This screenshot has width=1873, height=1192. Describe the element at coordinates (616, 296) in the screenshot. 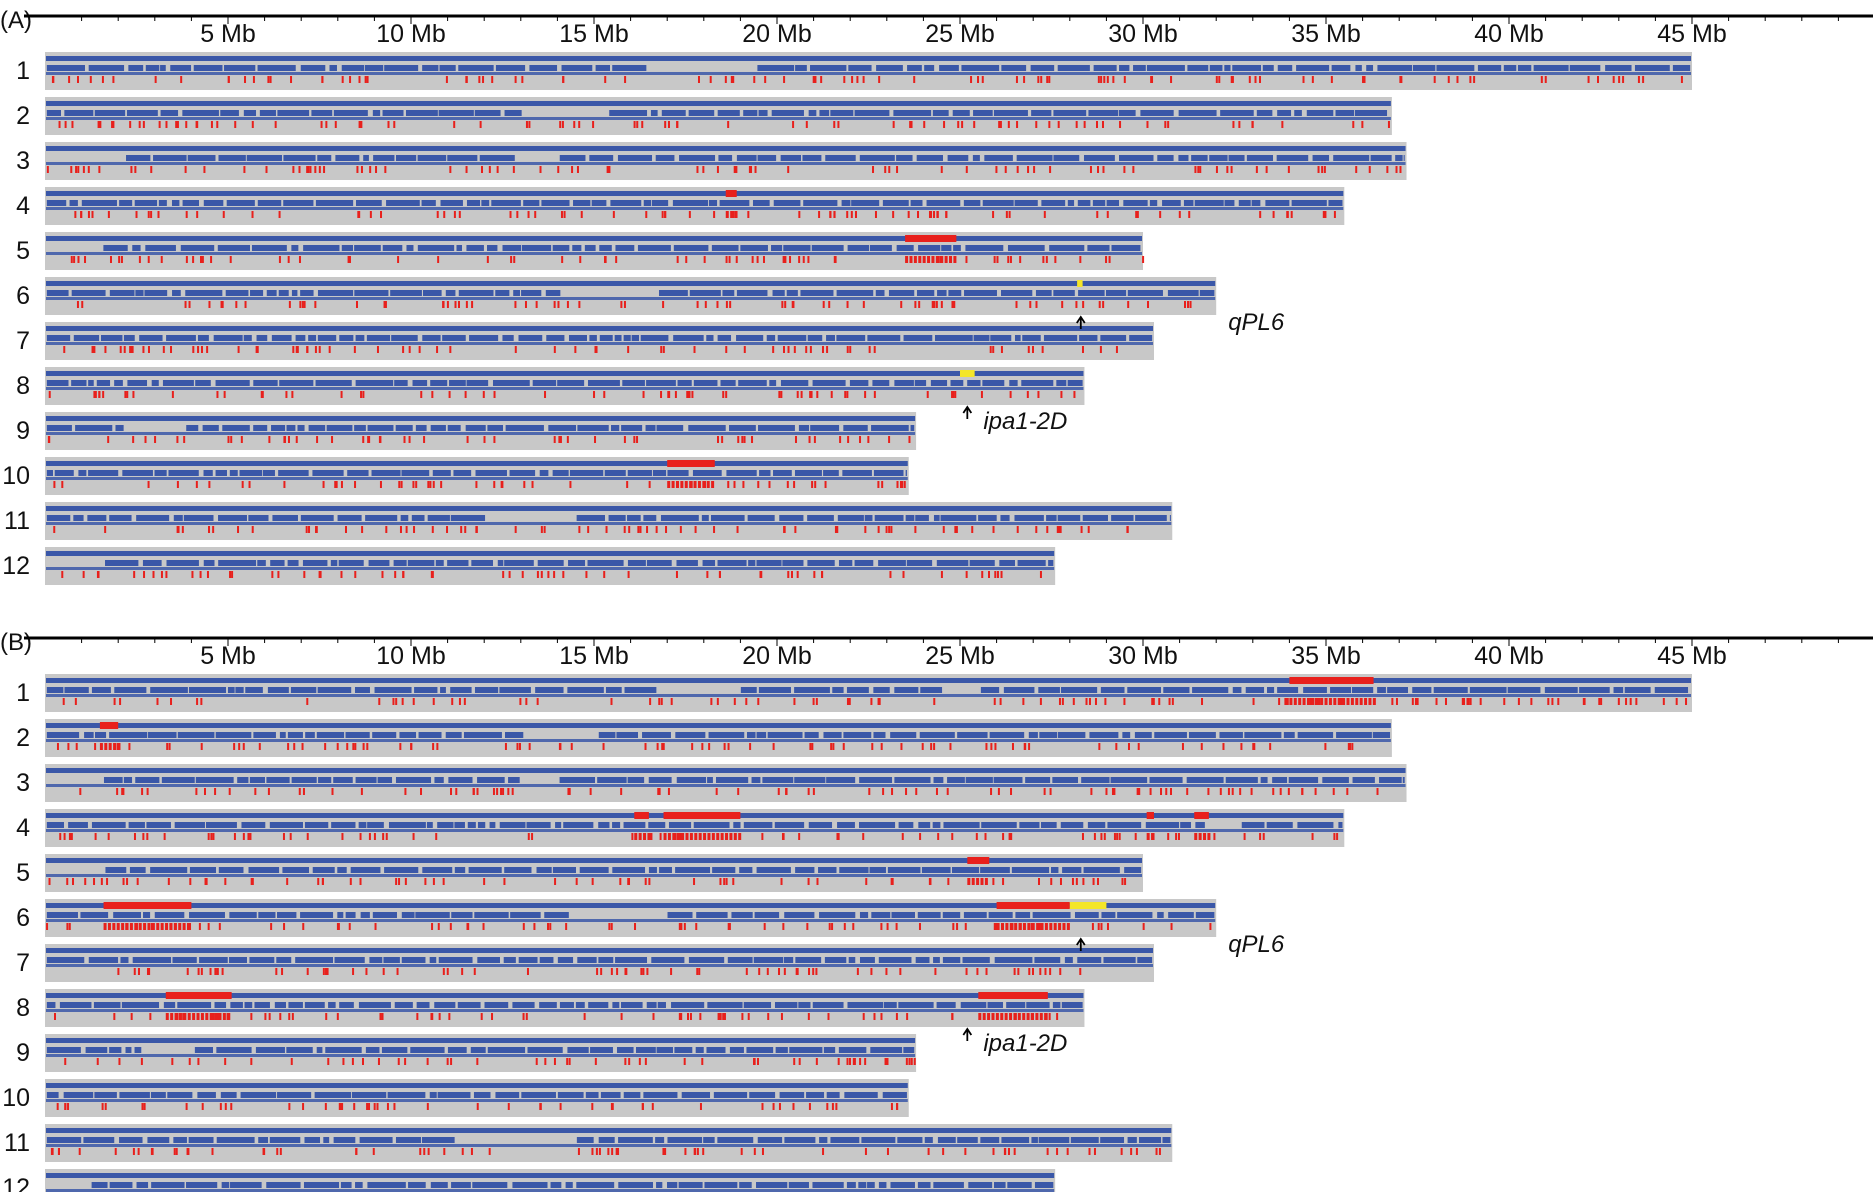

I see `chromosome-6: 6` at that location.